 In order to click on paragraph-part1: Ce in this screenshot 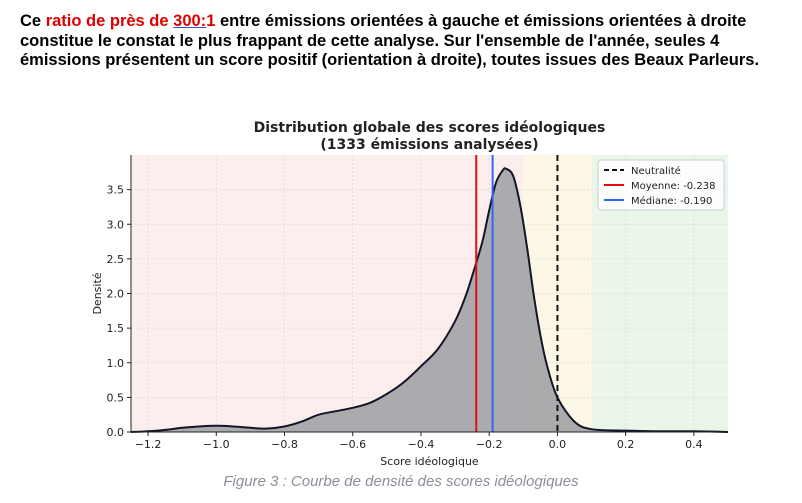, I will do `click(33, 21)`.